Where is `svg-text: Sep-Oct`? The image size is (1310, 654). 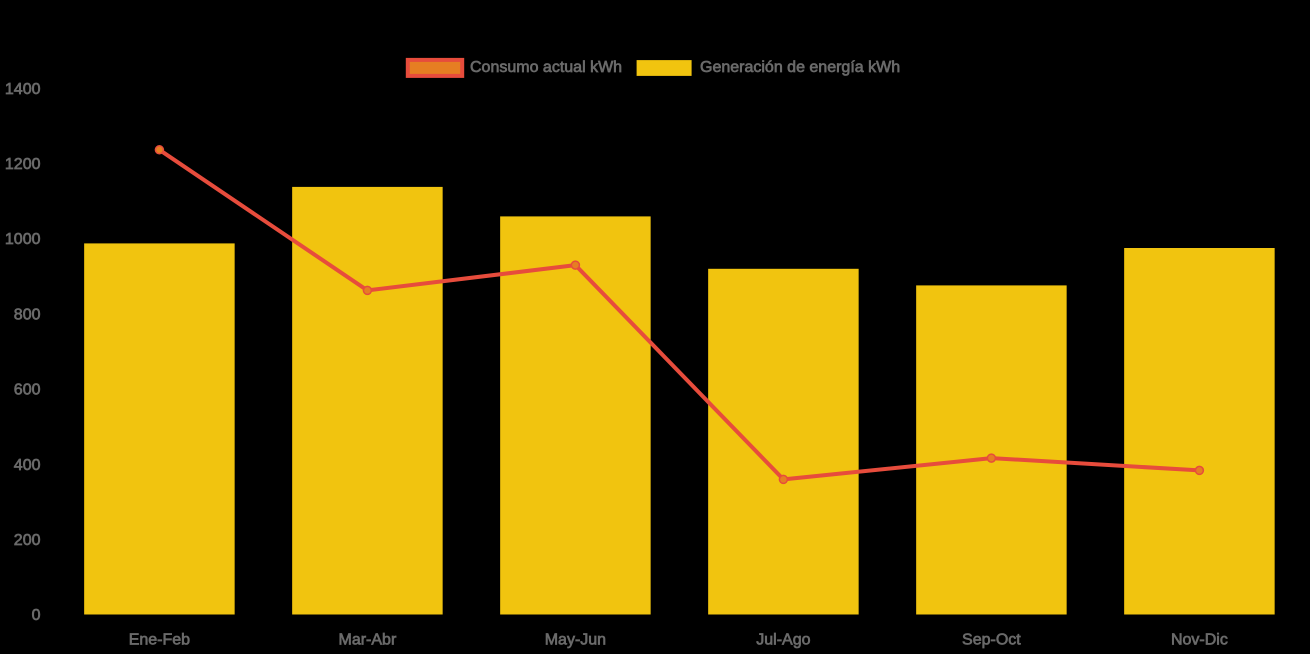
svg-text: Sep-Oct is located at coordinates (991, 640).